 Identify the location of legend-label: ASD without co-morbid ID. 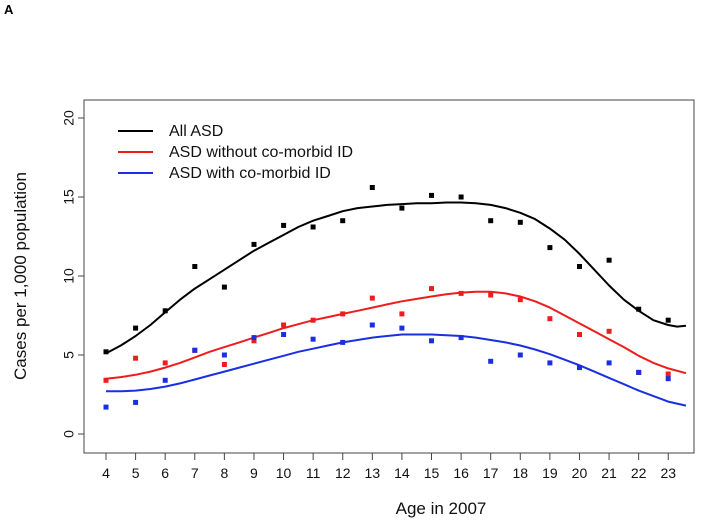
(261, 152).